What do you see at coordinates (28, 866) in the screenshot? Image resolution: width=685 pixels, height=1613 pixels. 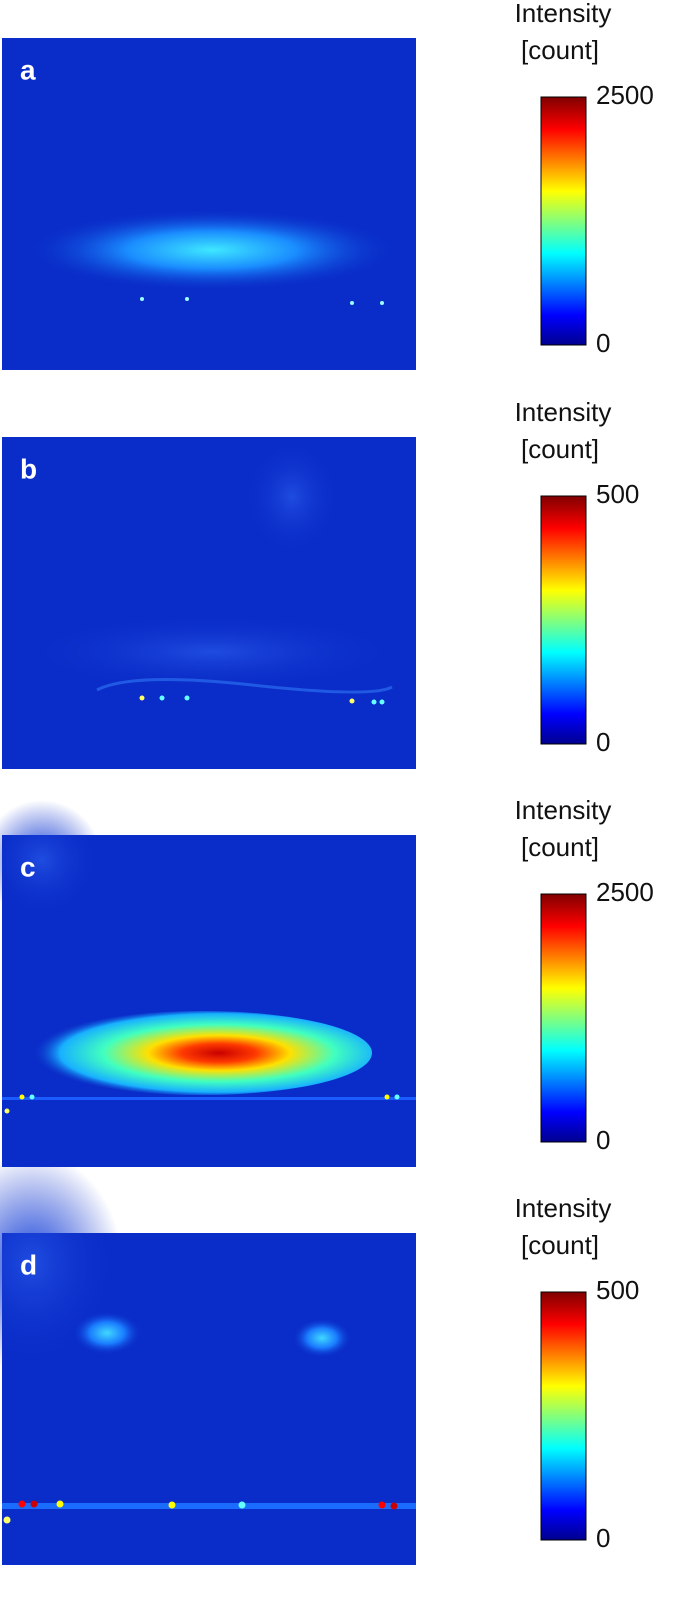 I see `panel-label: c` at bounding box center [28, 866].